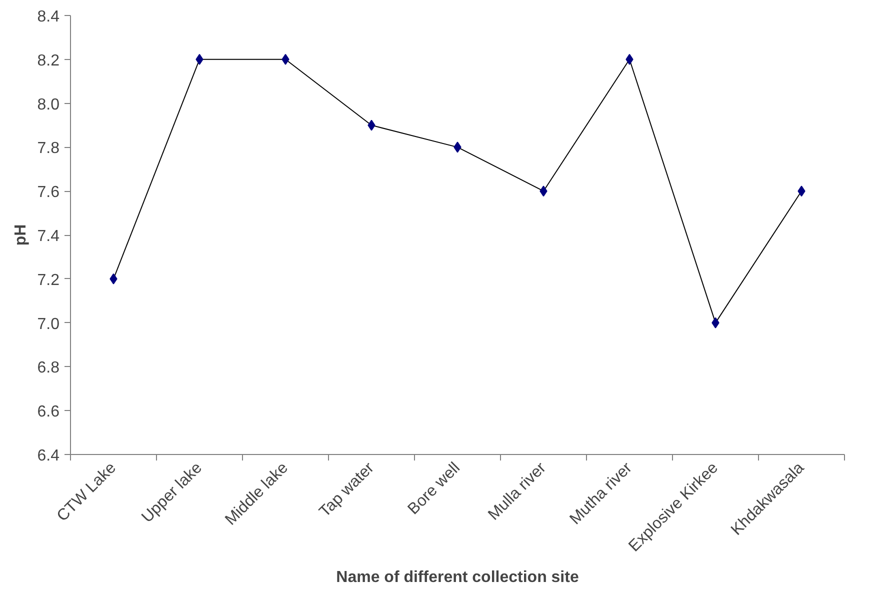 The image size is (874, 589). What do you see at coordinates (48, 193) in the screenshot?
I see `y-tick-label: 7.6` at bounding box center [48, 193].